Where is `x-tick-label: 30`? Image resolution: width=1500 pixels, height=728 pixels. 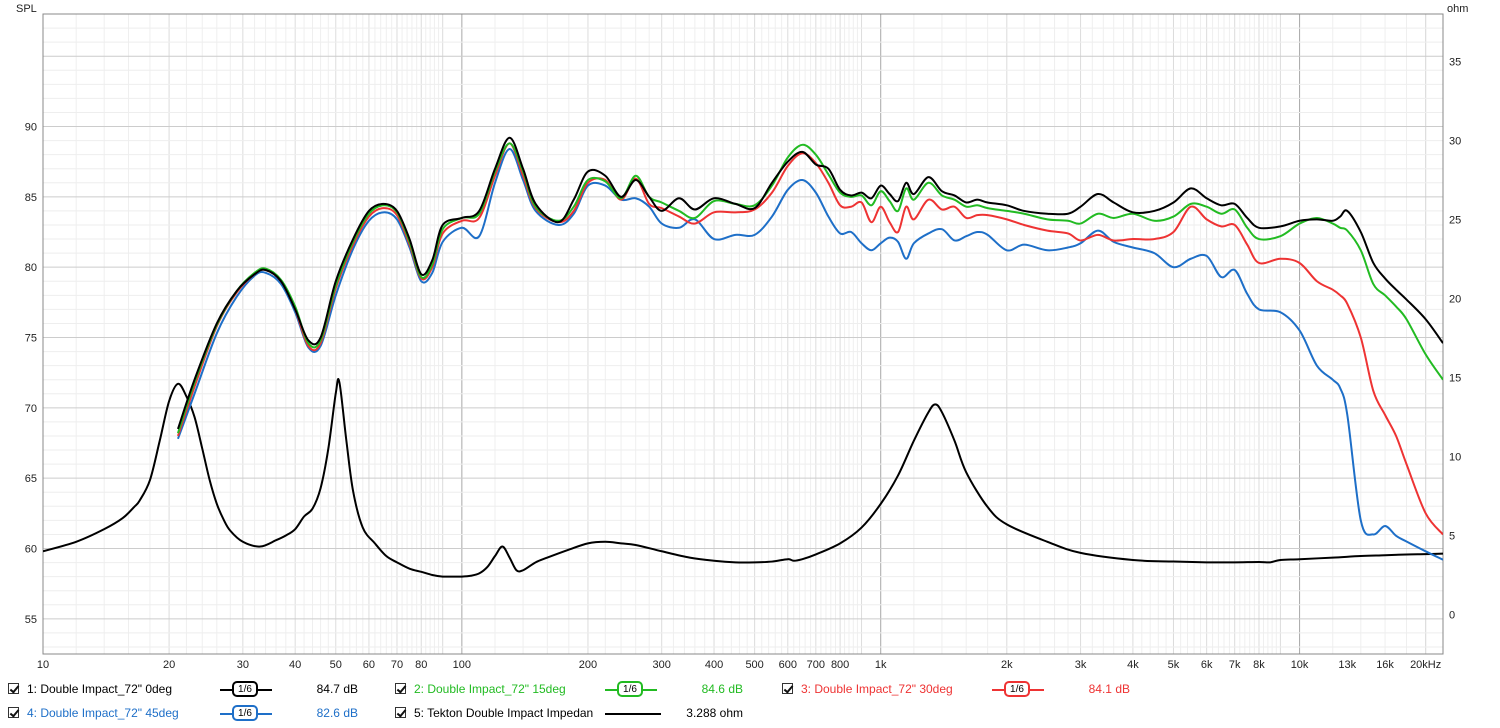
x-tick-label: 30 is located at coordinates (243, 665).